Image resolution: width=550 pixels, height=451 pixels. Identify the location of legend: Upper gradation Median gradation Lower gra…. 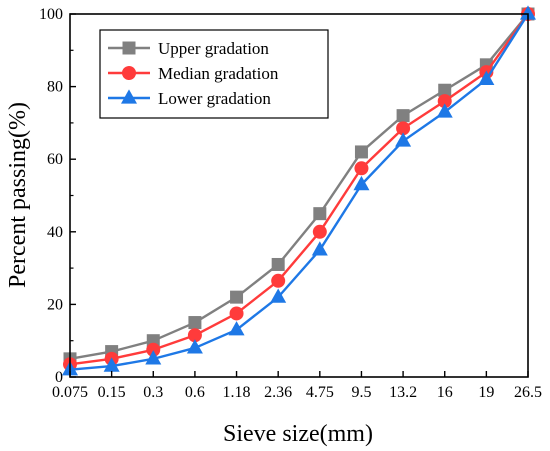
(214, 74).